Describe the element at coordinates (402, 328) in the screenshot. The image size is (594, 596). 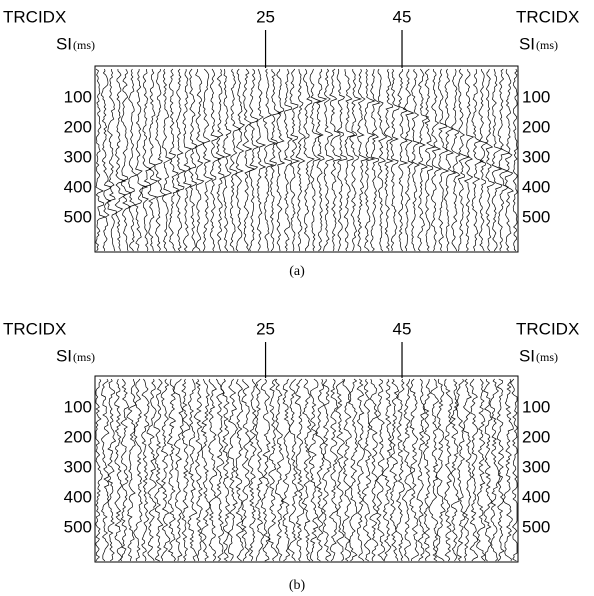
I see `x-tick-label: 45` at that location.